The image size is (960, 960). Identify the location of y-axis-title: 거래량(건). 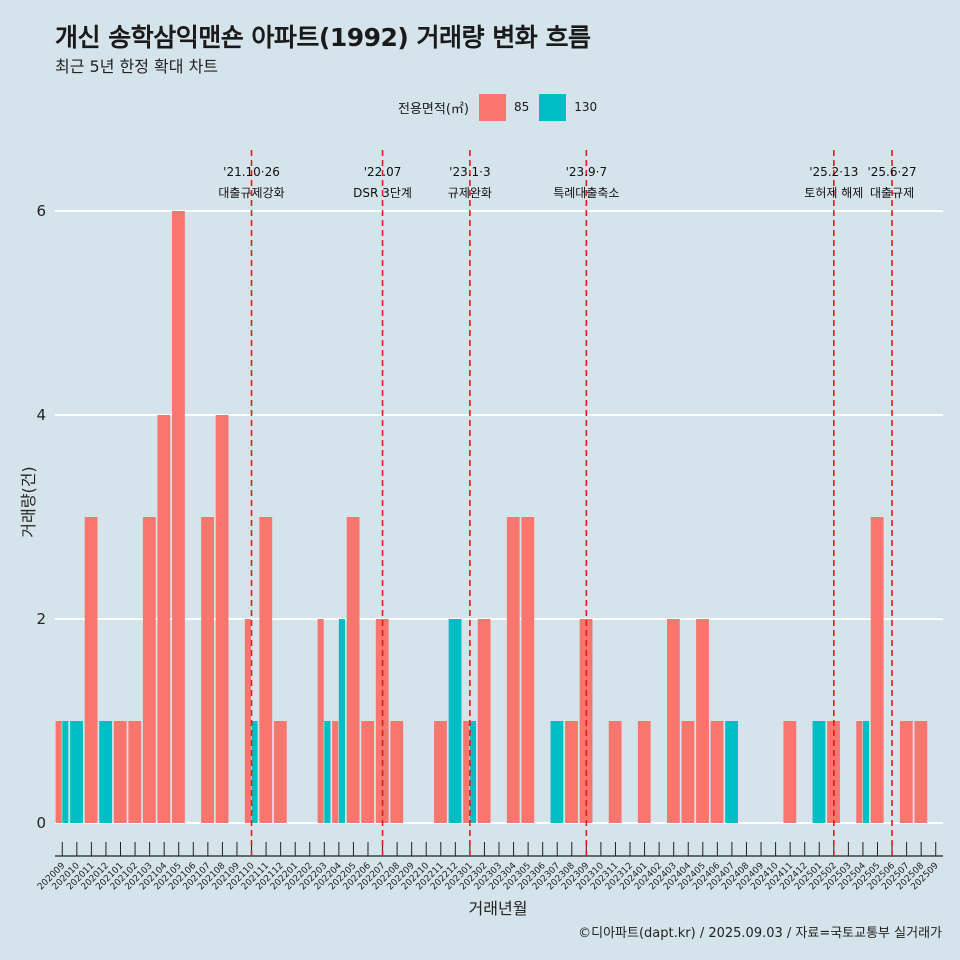
(28, 501).